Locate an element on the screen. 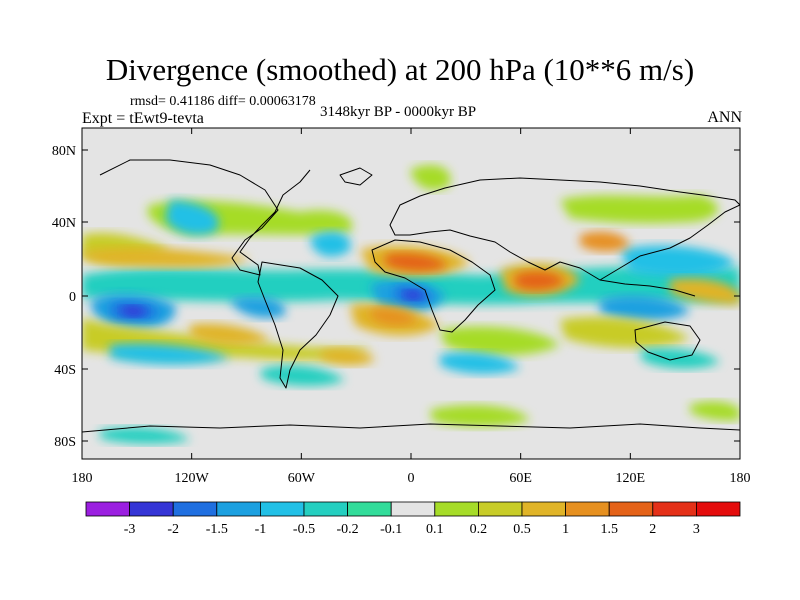  coastline-north-america is located at coordinates (205, 217).